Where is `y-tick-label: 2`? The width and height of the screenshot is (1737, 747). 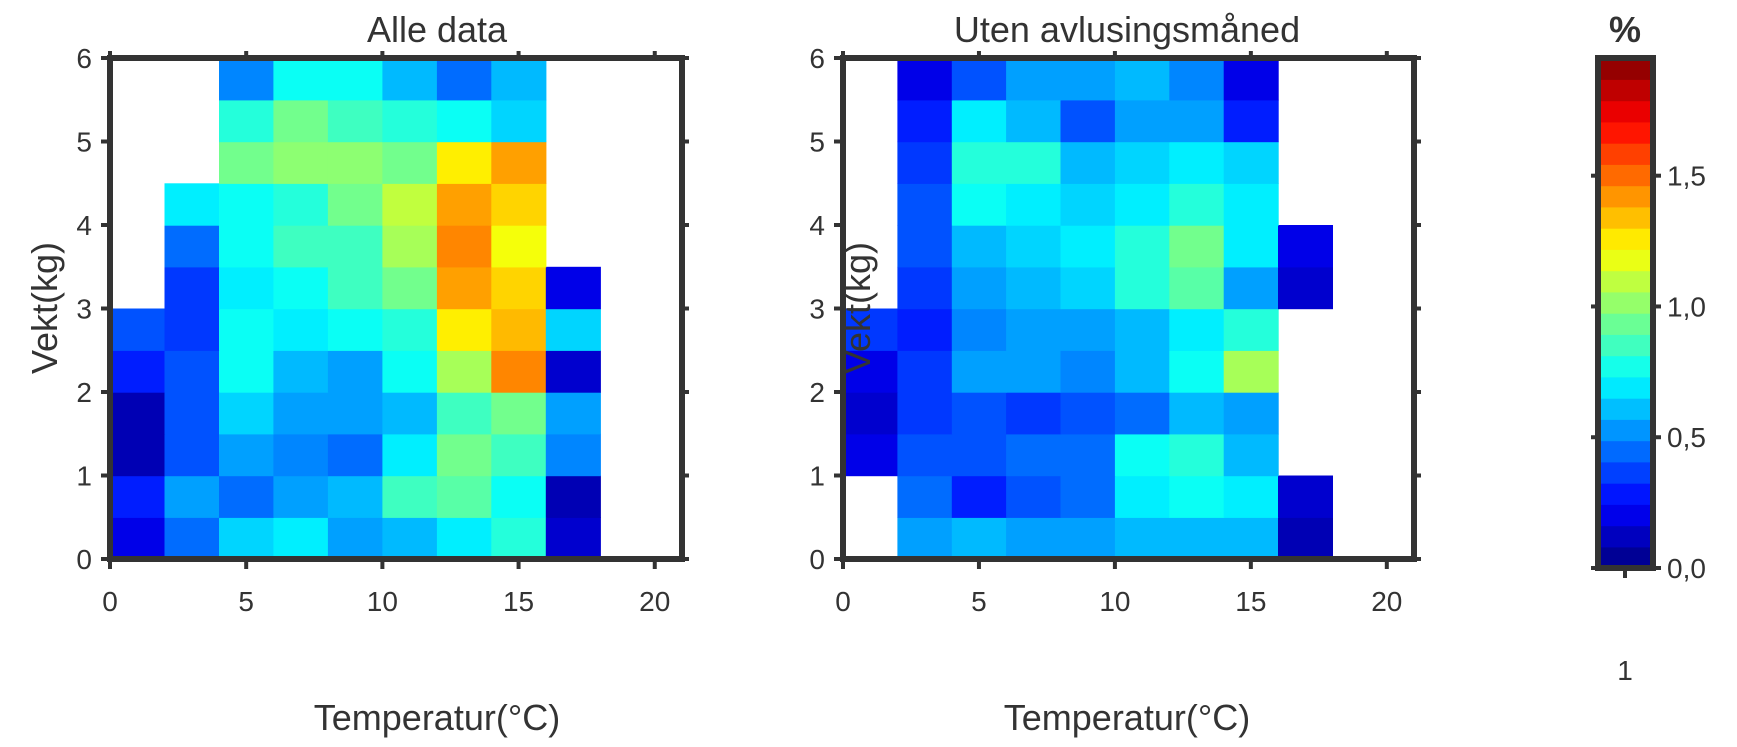
y-tick-label: 2 is located at coordinates (84, 392).